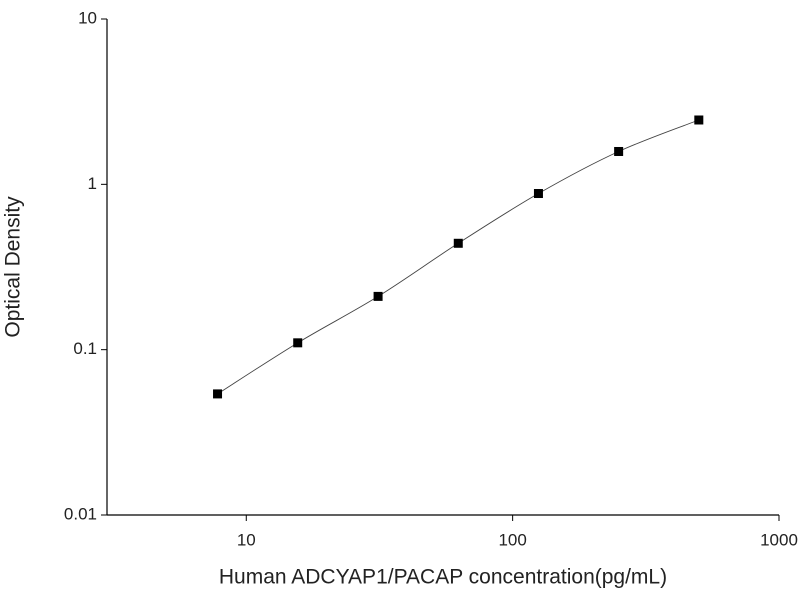 This screenshot has width=800, height=600. I want to click on x-axis-title: Human ADCYAP1/PACAP concentration(pg/mL), so click(443, 577).